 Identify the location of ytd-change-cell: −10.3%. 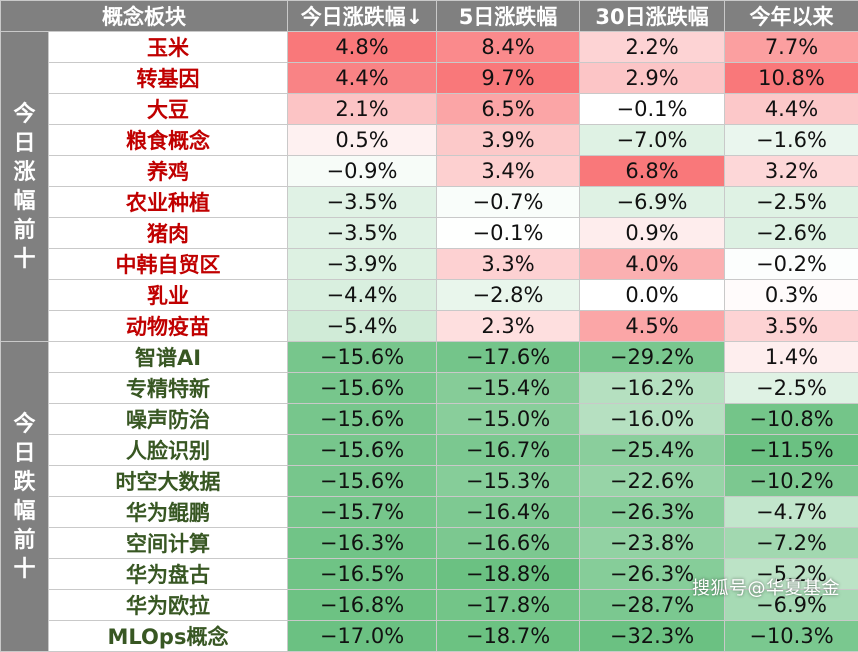
(791, 636).